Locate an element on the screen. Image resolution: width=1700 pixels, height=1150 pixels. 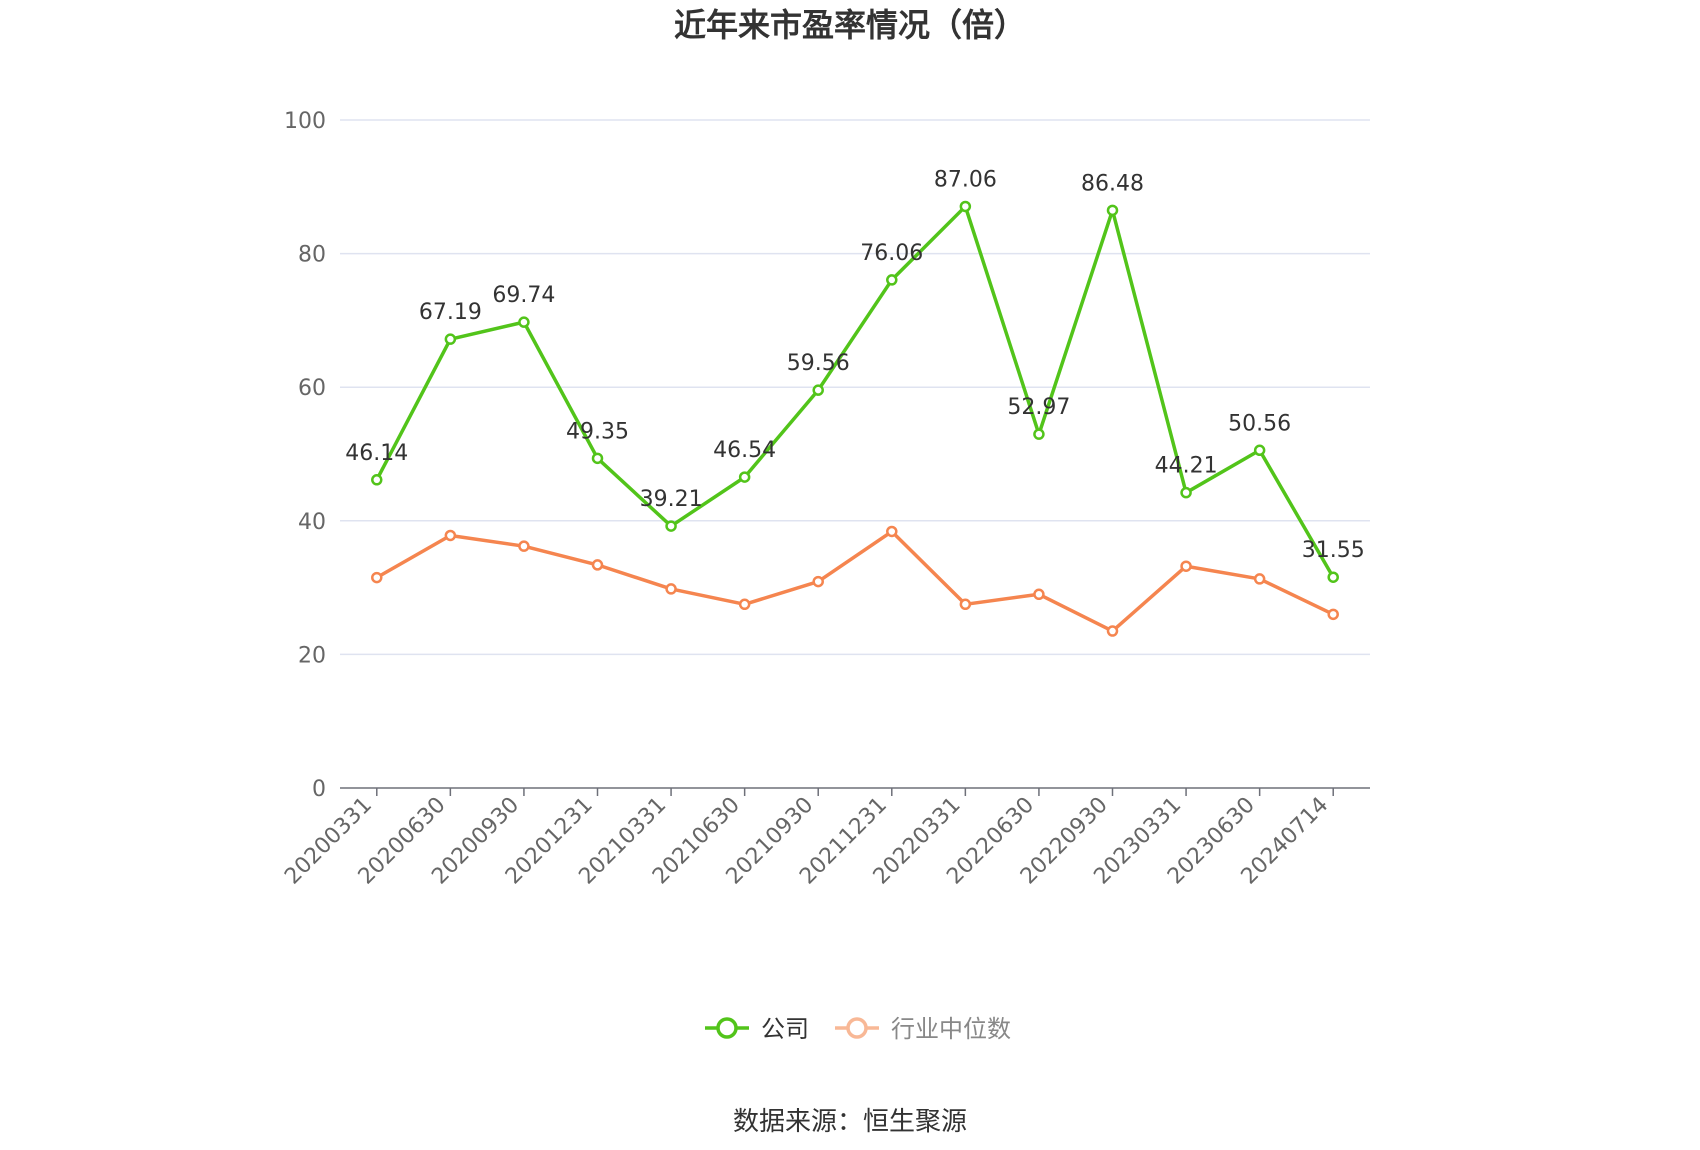
y-tick-label-4: 80 is located at coordinates (312, 255).